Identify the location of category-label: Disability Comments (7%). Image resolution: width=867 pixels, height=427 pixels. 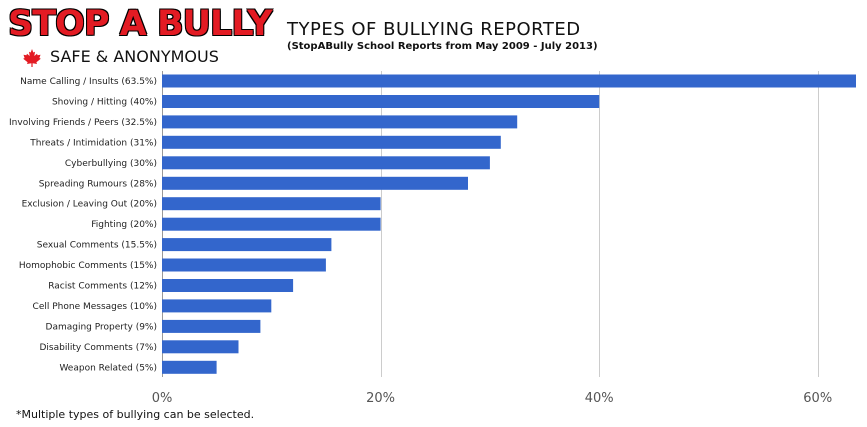
(98, 348).